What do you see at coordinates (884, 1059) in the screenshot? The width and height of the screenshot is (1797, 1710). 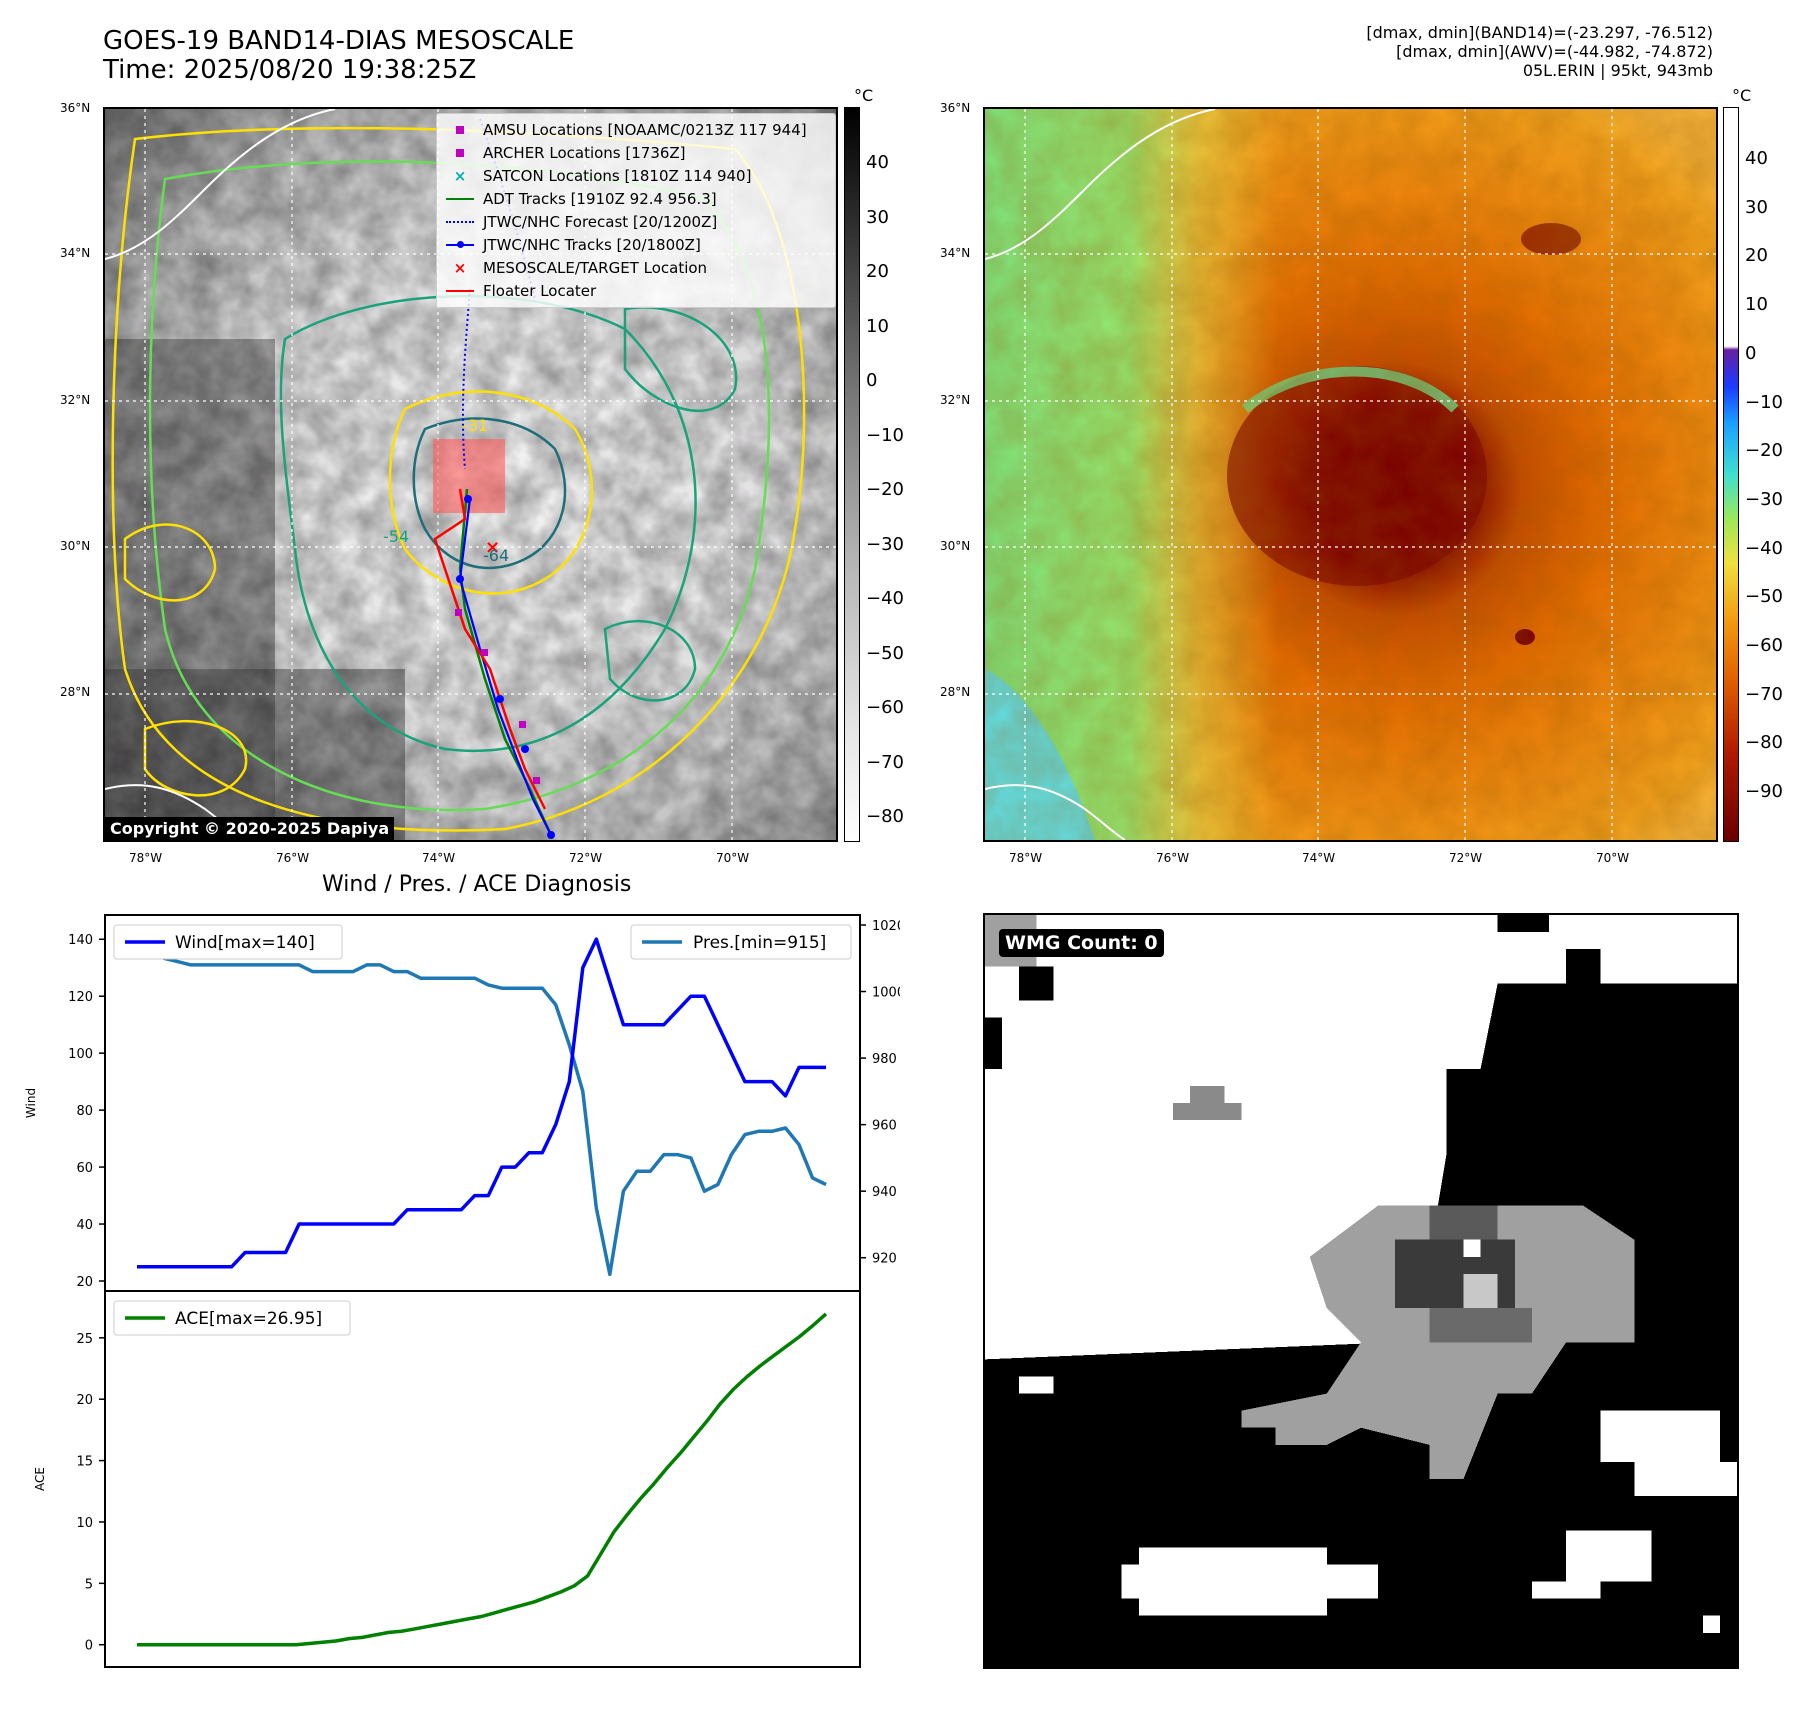 I see `pres-ytick-label: 980` at bounding box center [884, 1059].